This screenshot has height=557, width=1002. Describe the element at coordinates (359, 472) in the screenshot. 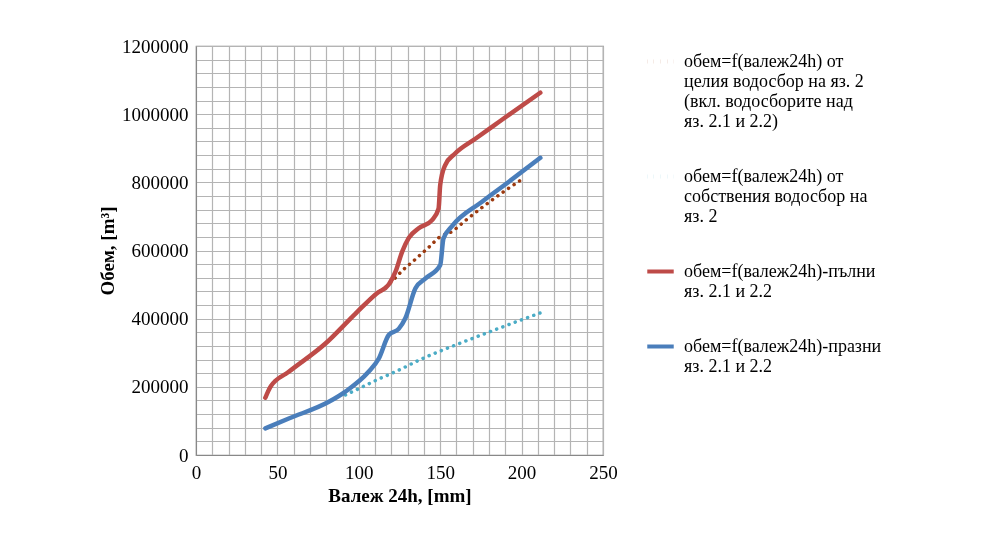

I see `x-tick-label: 100` at that location.